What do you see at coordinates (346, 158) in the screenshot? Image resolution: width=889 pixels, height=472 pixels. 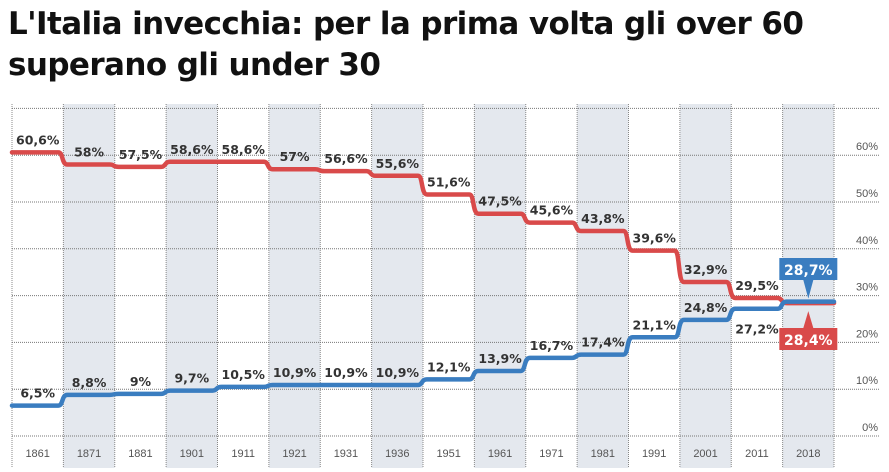 I see `data-label: 56,6%` at bounding box center [346, 158].